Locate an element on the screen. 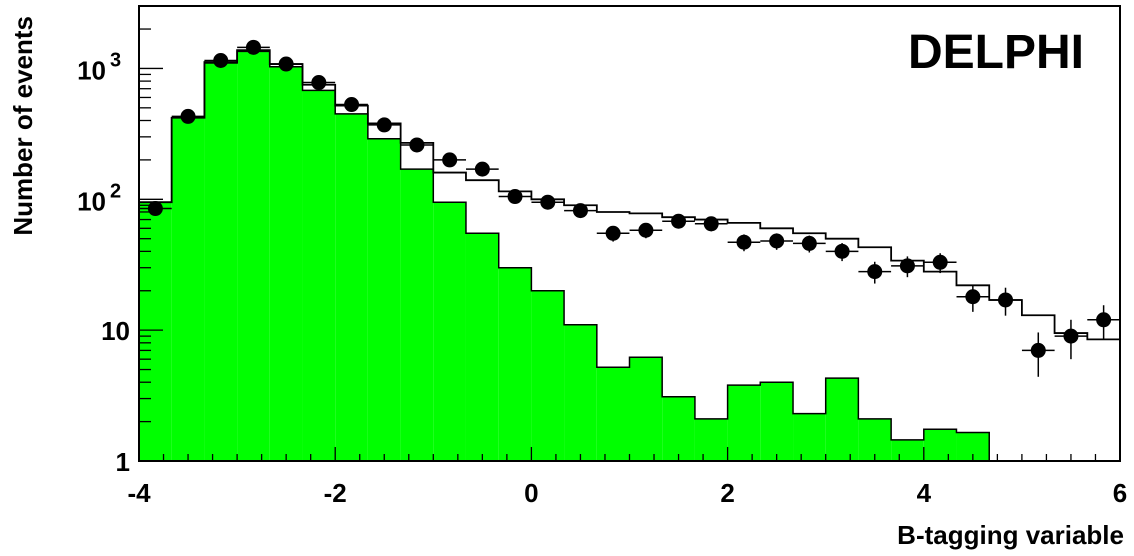 The height and width of the screenshot is (556, 1134). x-tick-label: -4 is located at coordinates (139, 493).